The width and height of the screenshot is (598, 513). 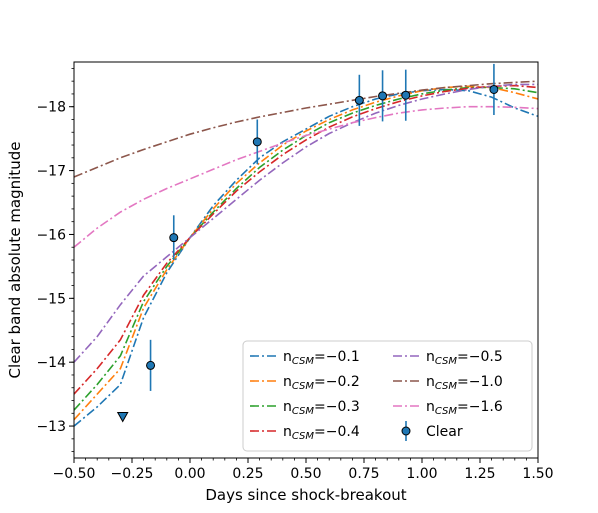 I want to click on legend-label-n-csm-m0-2: nCSM=−0.2, so click(x=321, y=383).